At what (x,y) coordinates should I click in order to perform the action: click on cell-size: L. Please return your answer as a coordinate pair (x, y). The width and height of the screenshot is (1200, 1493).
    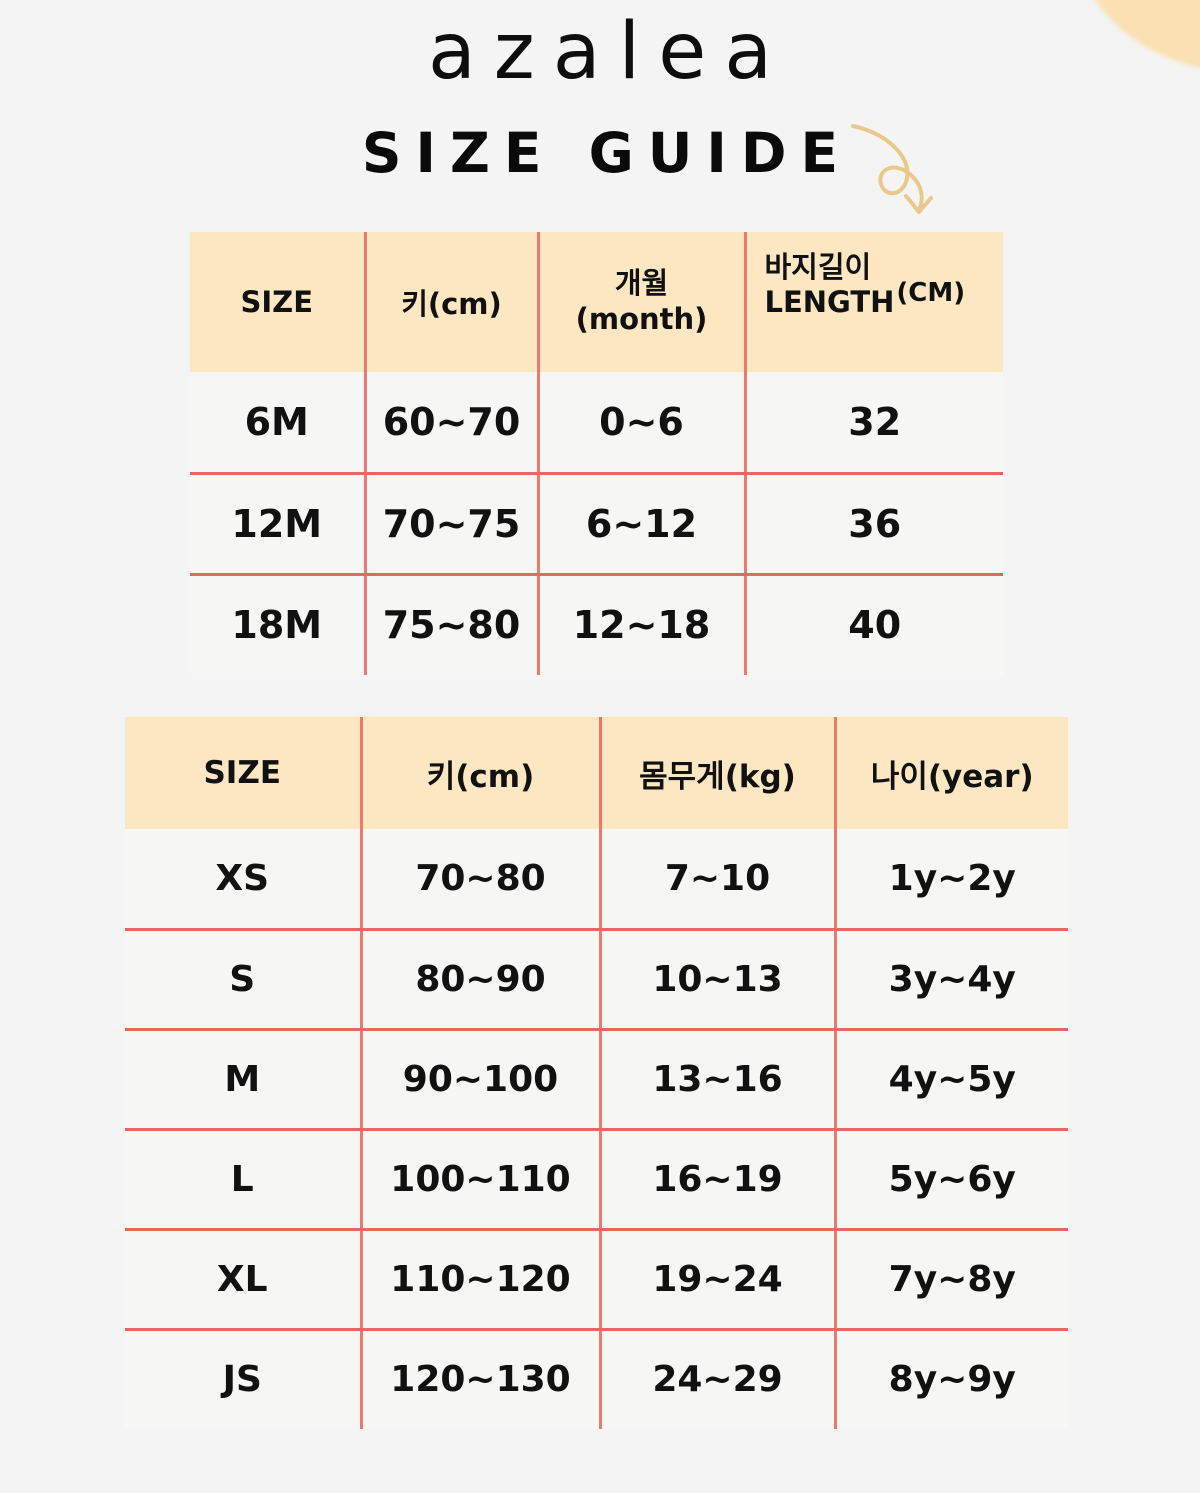
    Looking at the image, I should click on (244, 1180).